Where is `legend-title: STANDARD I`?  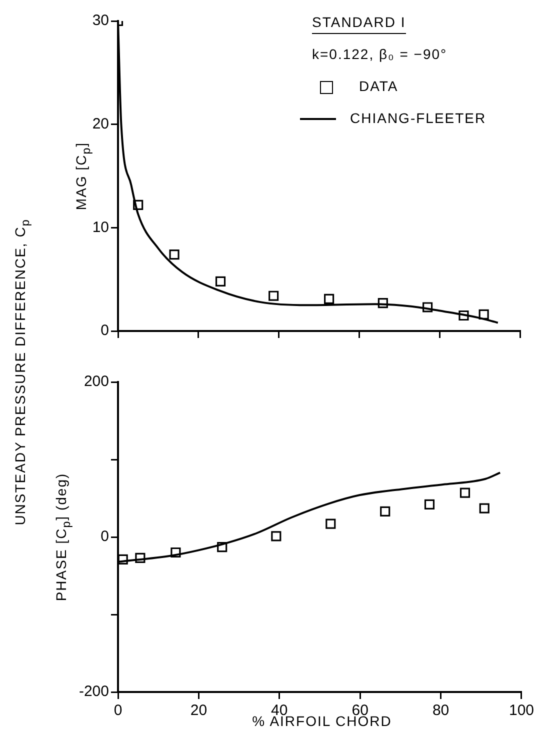
legend-title: STANDARD I is located at coordinates (359, 22).